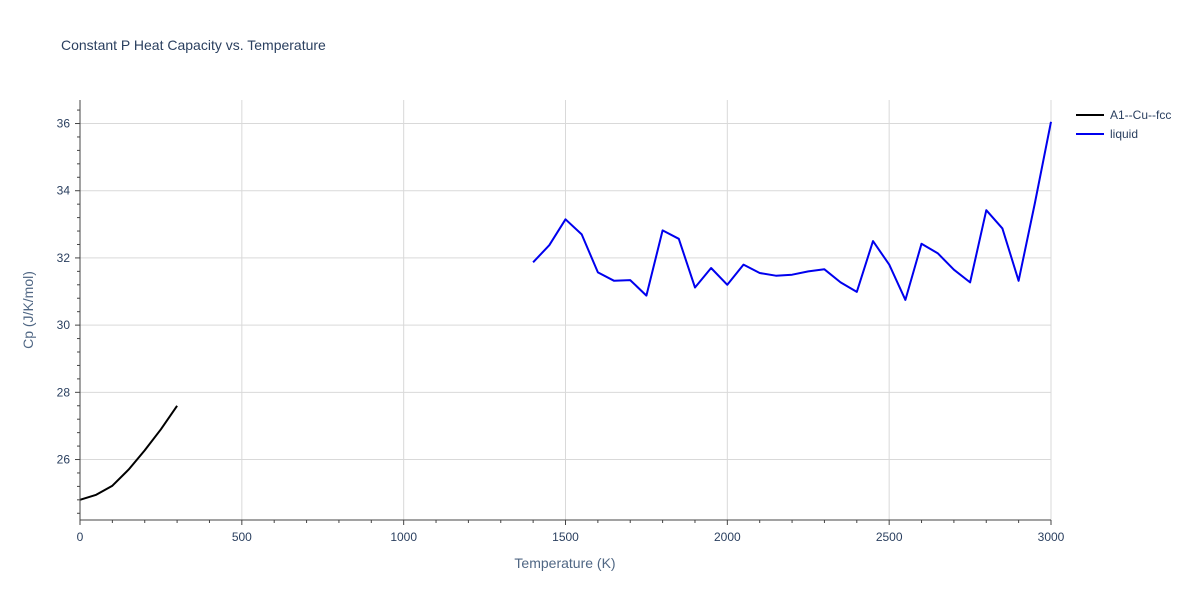 This screenshot has width=1200, height=605. I want to click on y-tick-label: 28, so click(64, 392).